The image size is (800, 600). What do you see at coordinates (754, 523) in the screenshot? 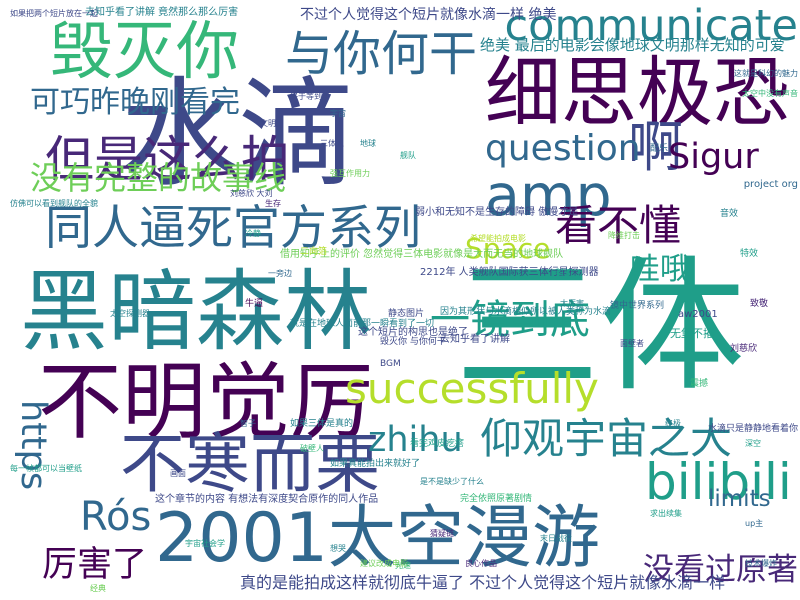
I see `cloud-word: up主` at bounding box center [754, 523].